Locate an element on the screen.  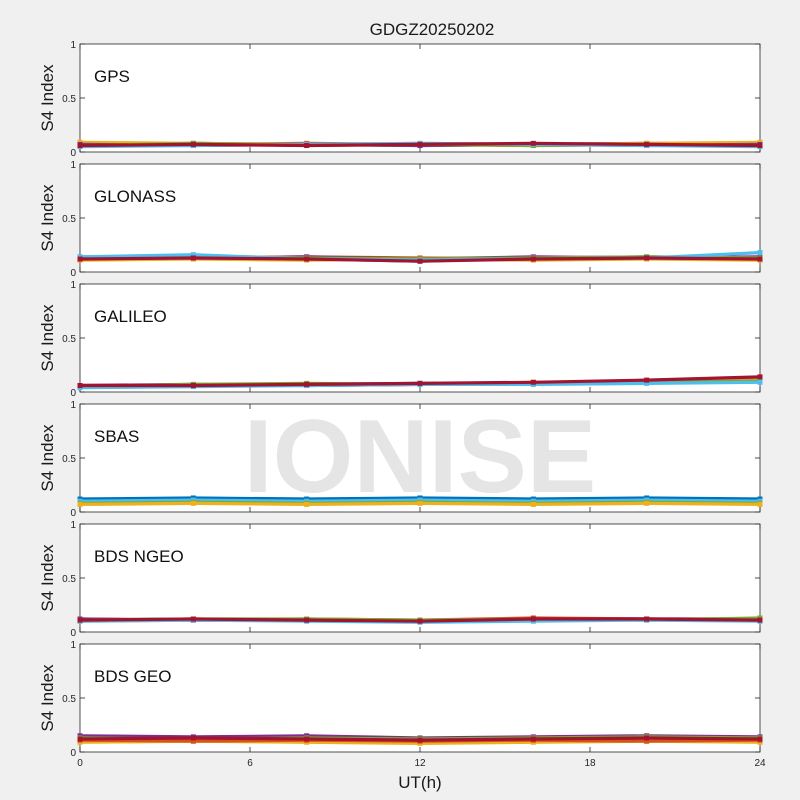
x-tick-label: 18 is located at coordinates (590, 763).